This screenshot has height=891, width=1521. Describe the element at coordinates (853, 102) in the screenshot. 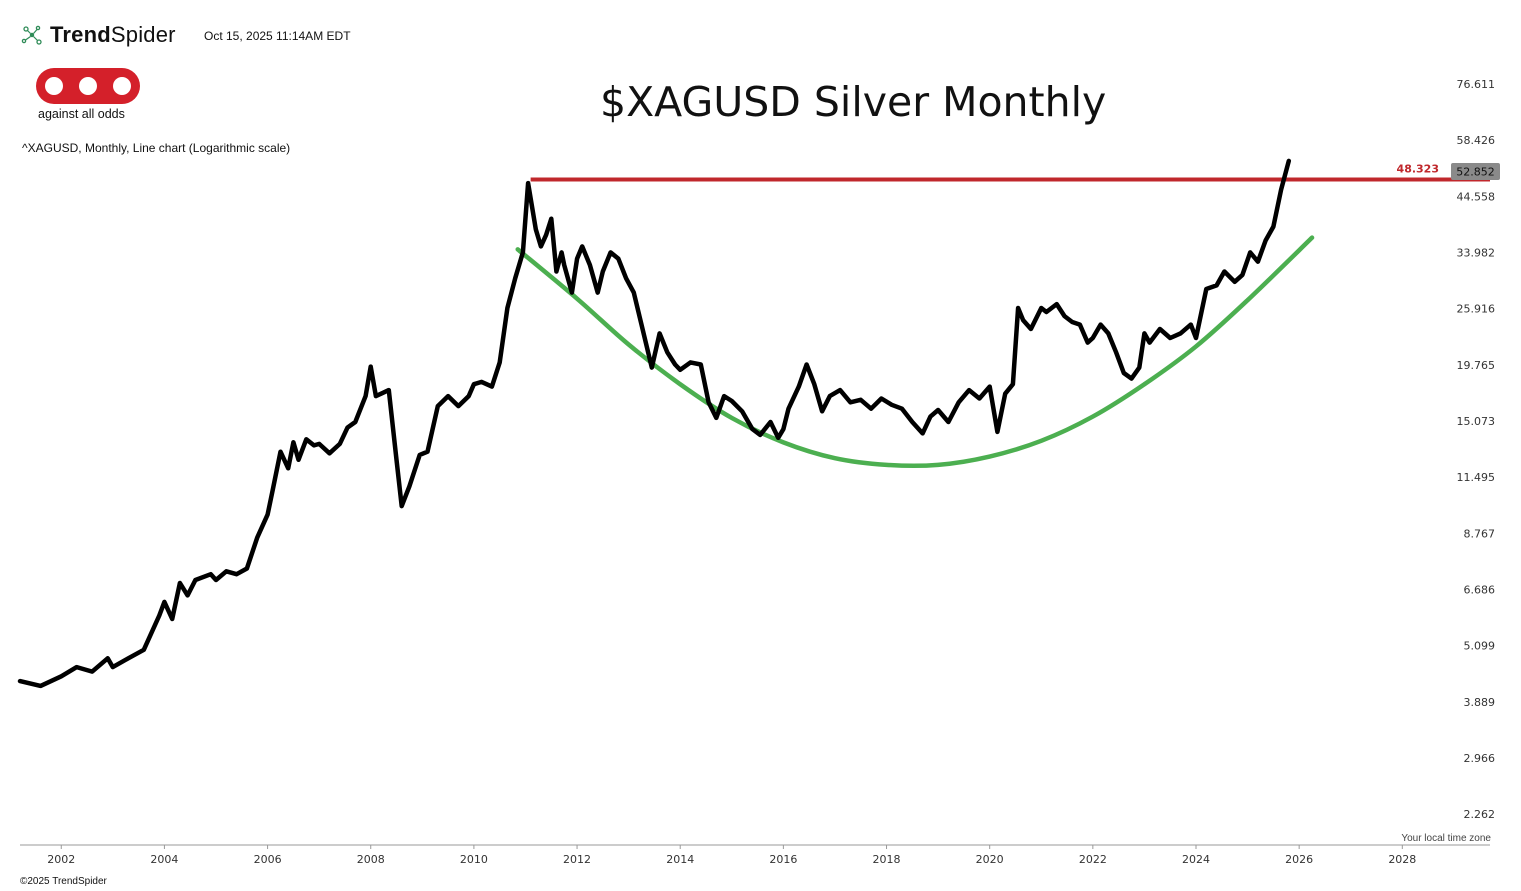

I see `chart-title: $XAGUSD Silver Monthly` at that location.